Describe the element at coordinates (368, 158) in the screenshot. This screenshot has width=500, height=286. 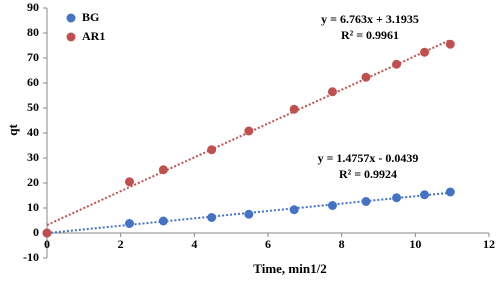
I see `trendline-equation: y = 1.4757x - 0.0439` at that location.